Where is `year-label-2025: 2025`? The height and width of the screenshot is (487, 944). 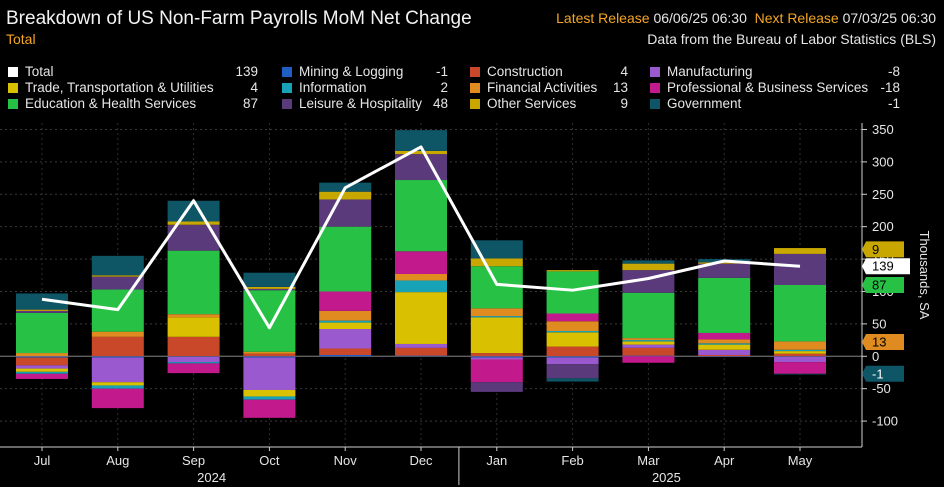 year-label-2025: 2025 is located at coordinates (666, 477).